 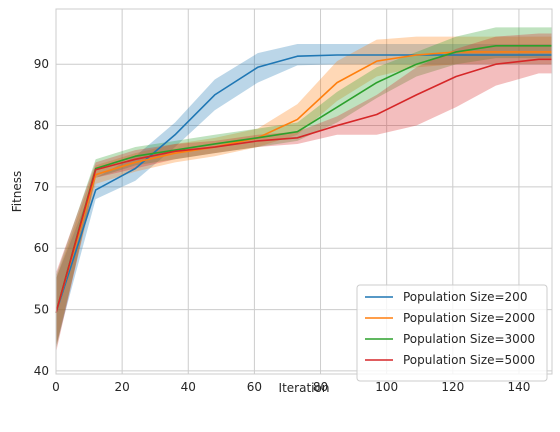 What do you see at coordinates (41, 371) in the screenshot?
I see `y-tick-label: 40` at bounding box center [41, 371].